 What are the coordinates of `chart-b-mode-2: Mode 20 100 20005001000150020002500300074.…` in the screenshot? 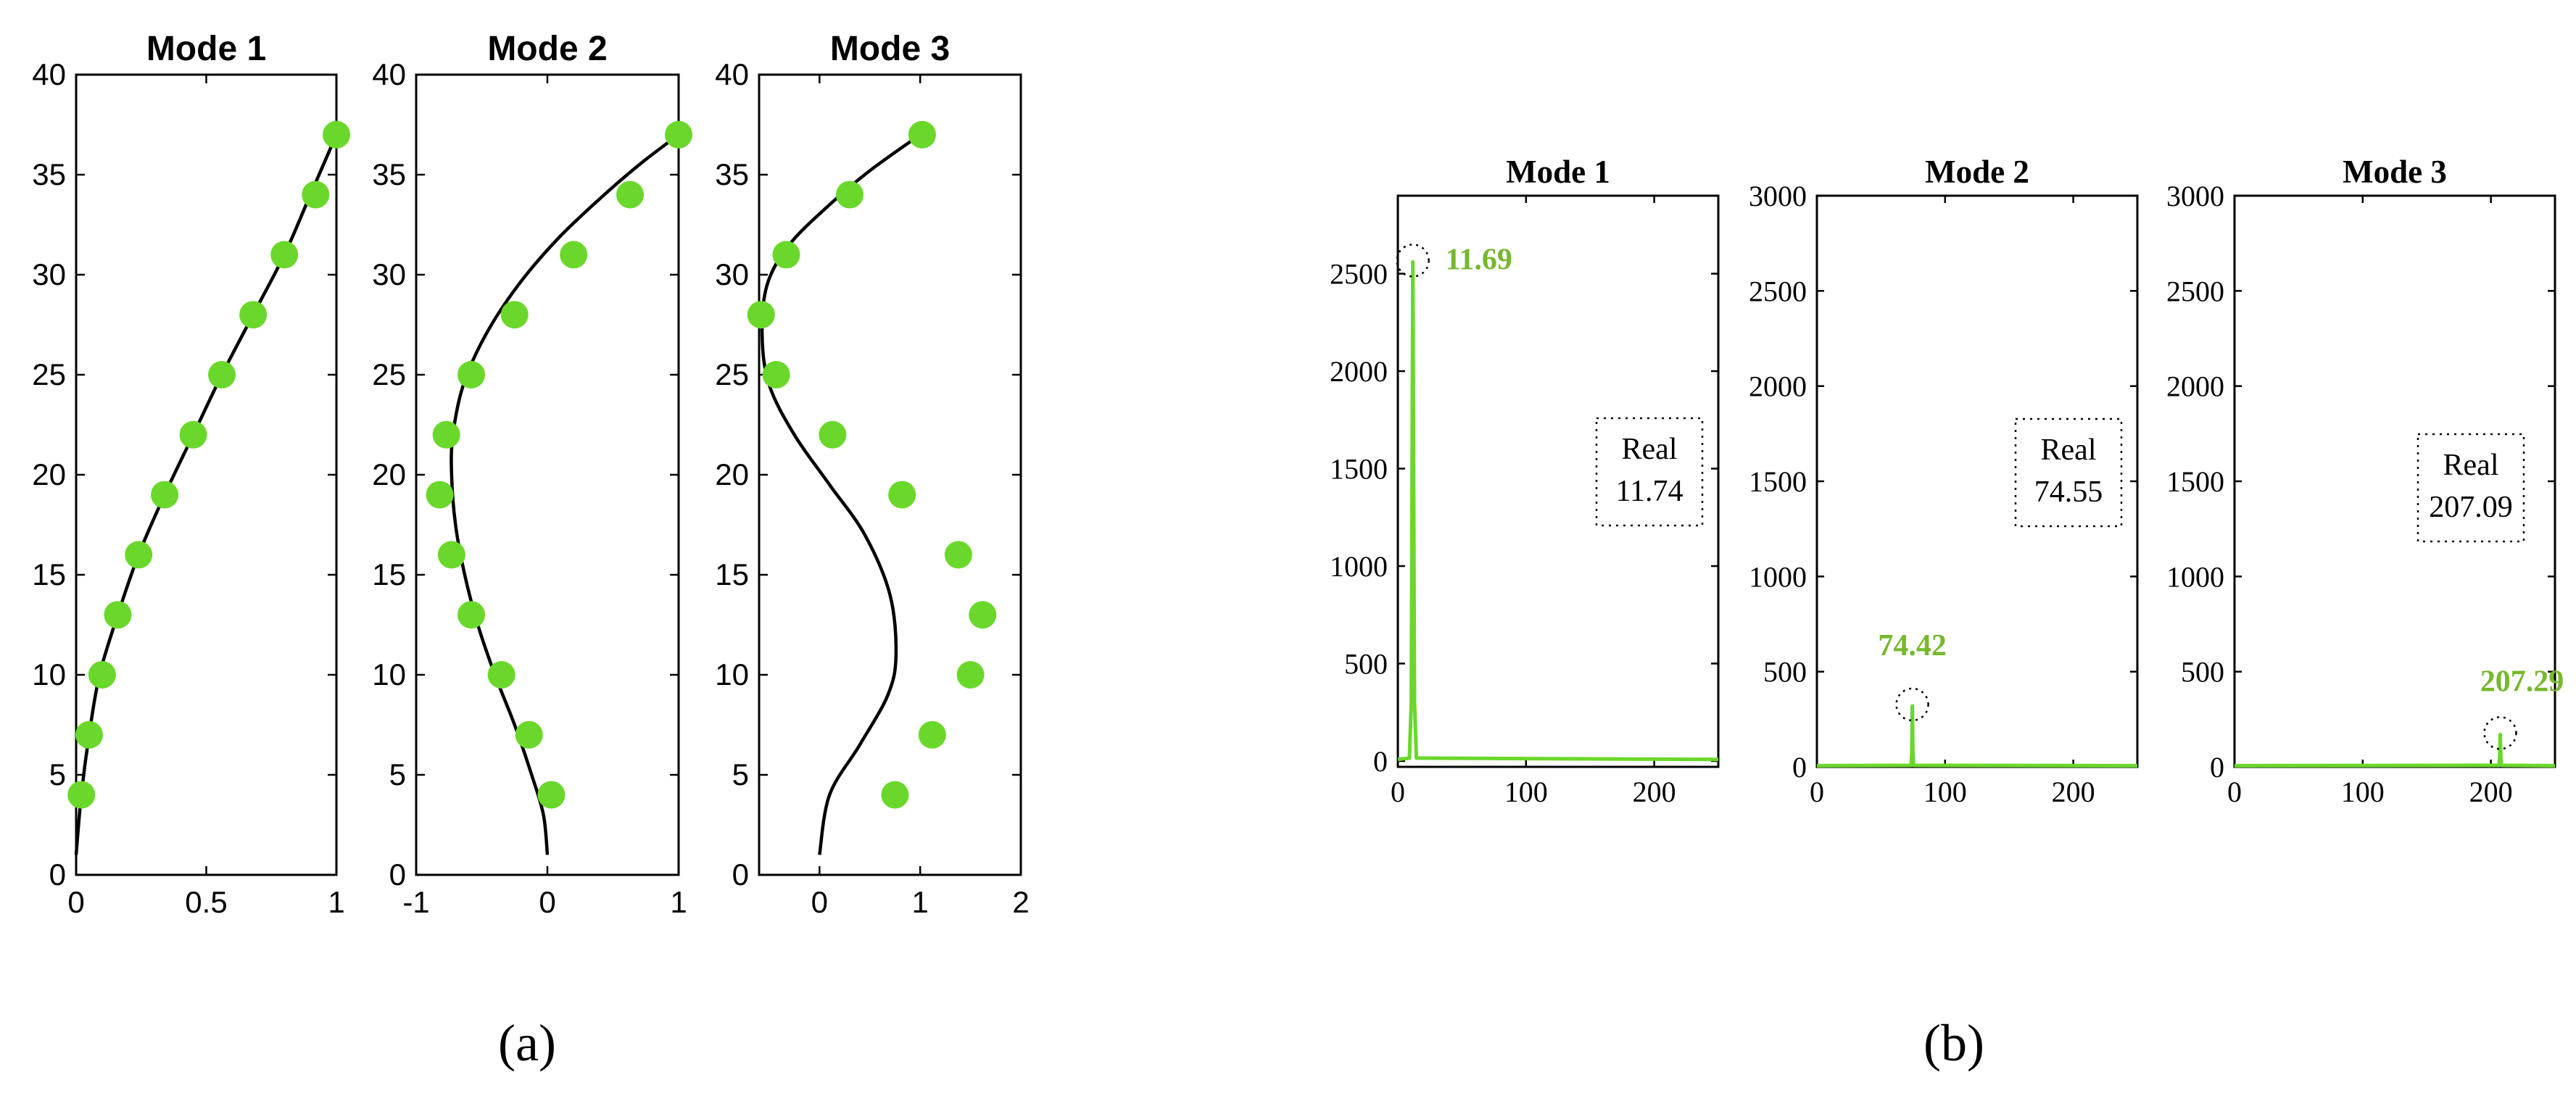 It's located at (1944, 481).